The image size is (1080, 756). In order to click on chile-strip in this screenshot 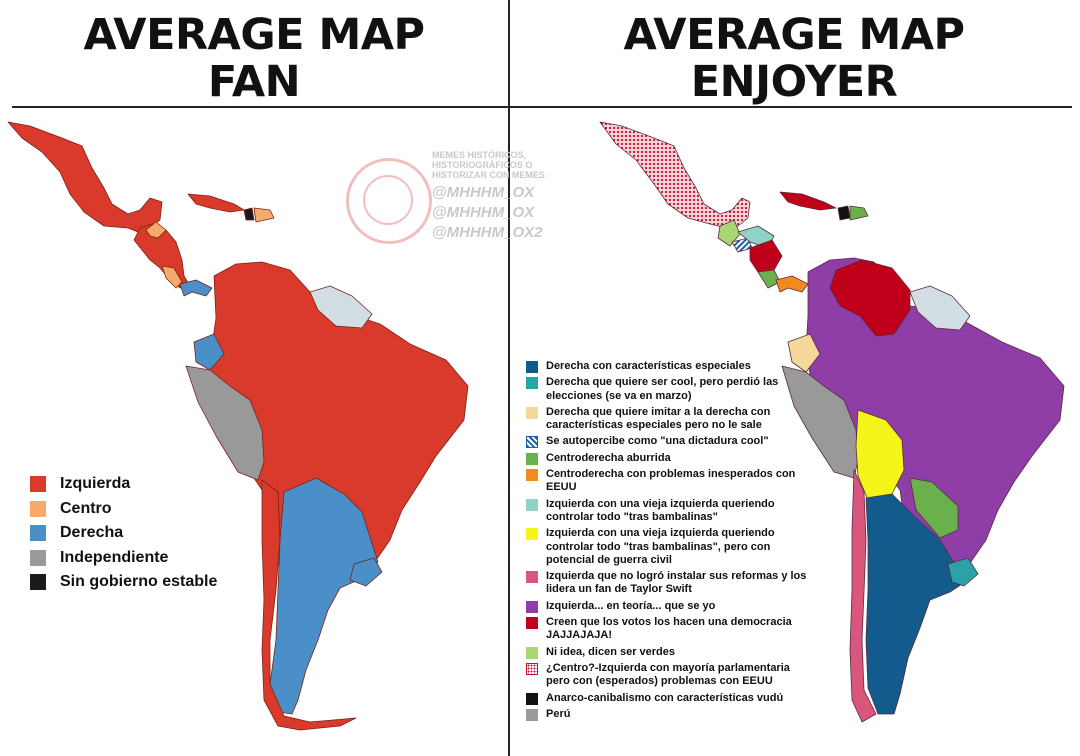, I will do `click(309, 605)`.